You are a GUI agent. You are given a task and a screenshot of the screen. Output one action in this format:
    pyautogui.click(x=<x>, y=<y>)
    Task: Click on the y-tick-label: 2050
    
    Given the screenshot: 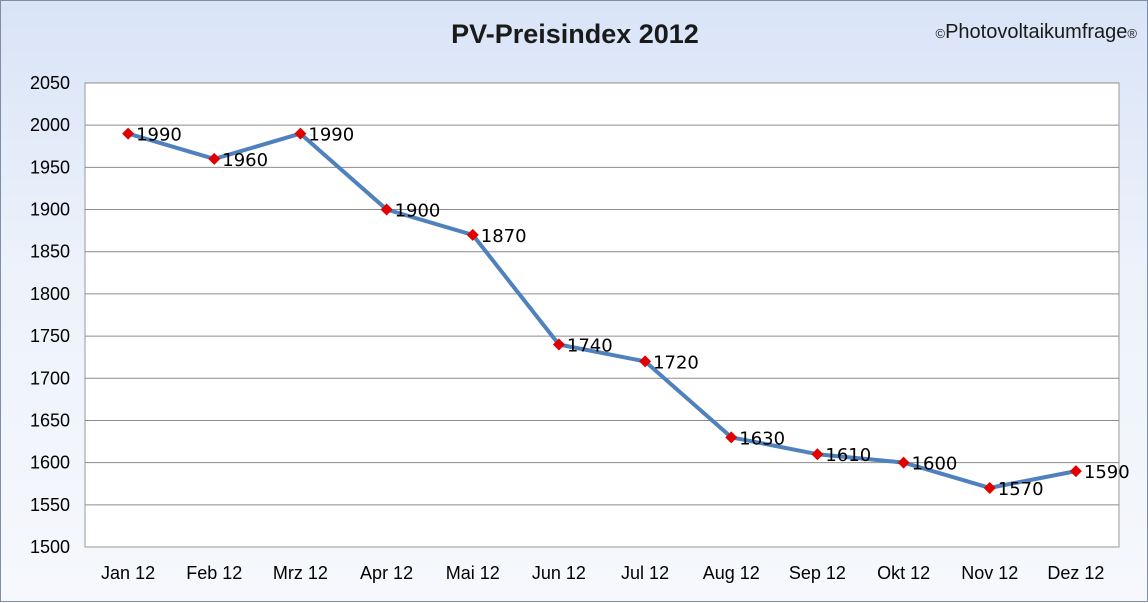 What is the action you would take?
    pyautogui.click(x=50, y=83)
    